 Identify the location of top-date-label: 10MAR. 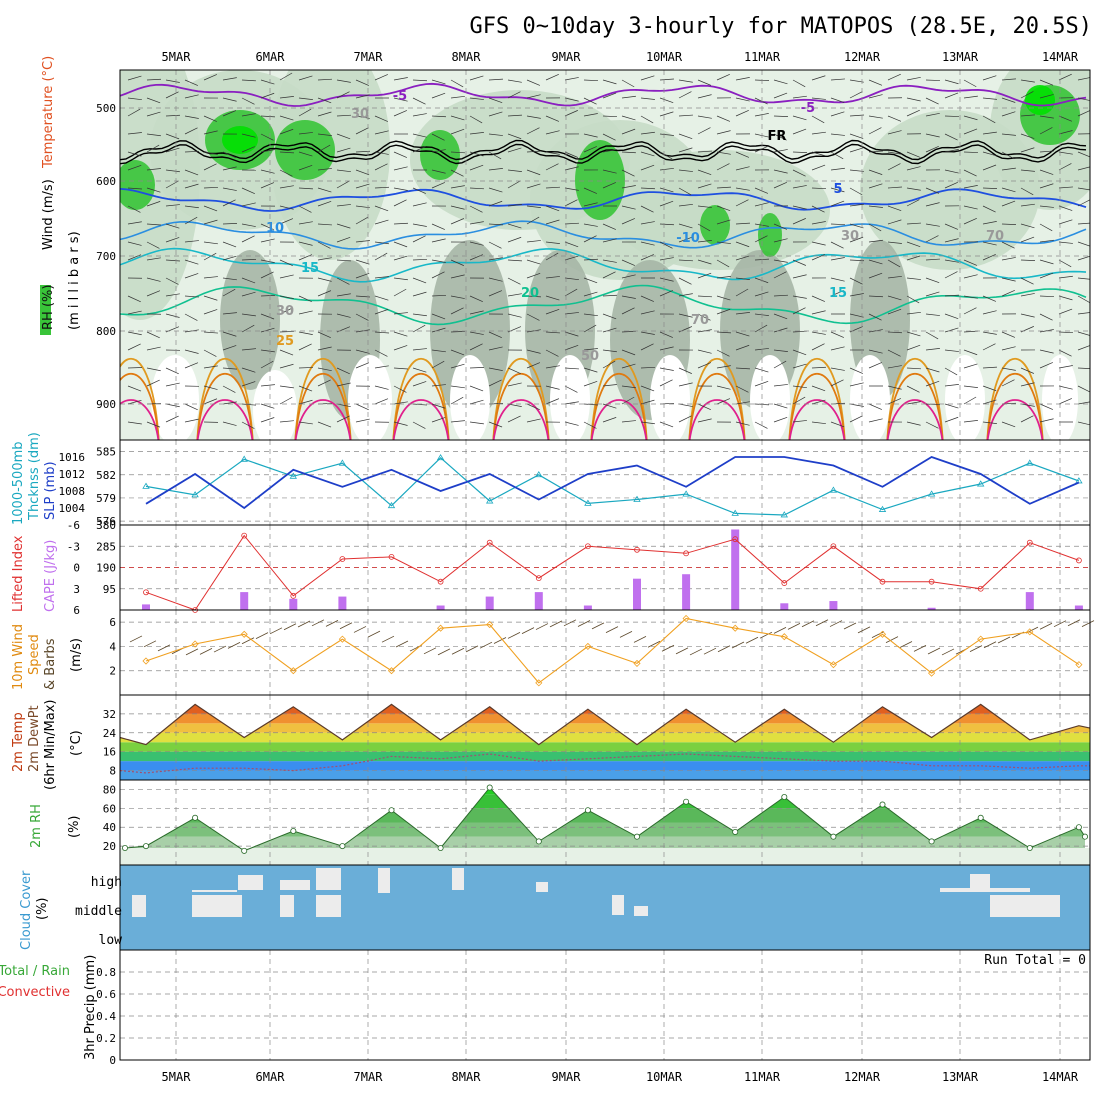
(664, 57).